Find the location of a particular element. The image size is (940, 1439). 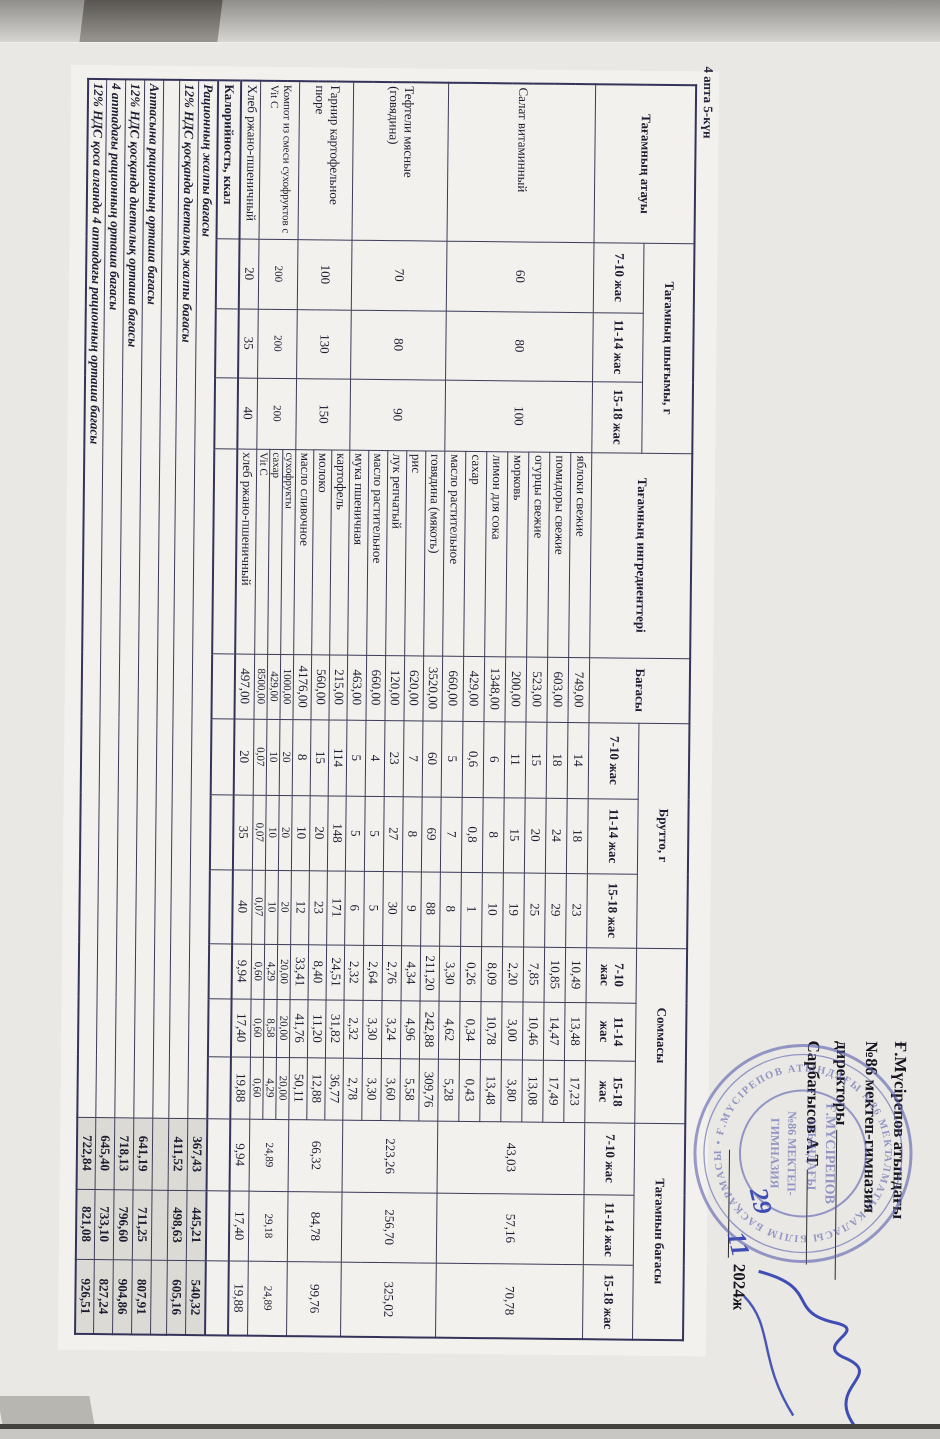

ingredient-unit-price: 3520,00 is located at coordinates (433, 688).